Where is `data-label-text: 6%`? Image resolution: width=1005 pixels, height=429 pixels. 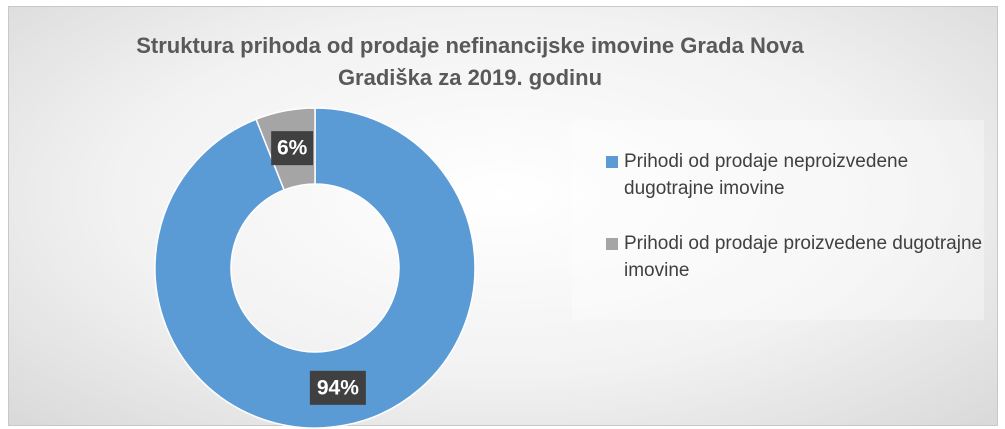
data-label-text: 6% is located at coordinates (292, 148).